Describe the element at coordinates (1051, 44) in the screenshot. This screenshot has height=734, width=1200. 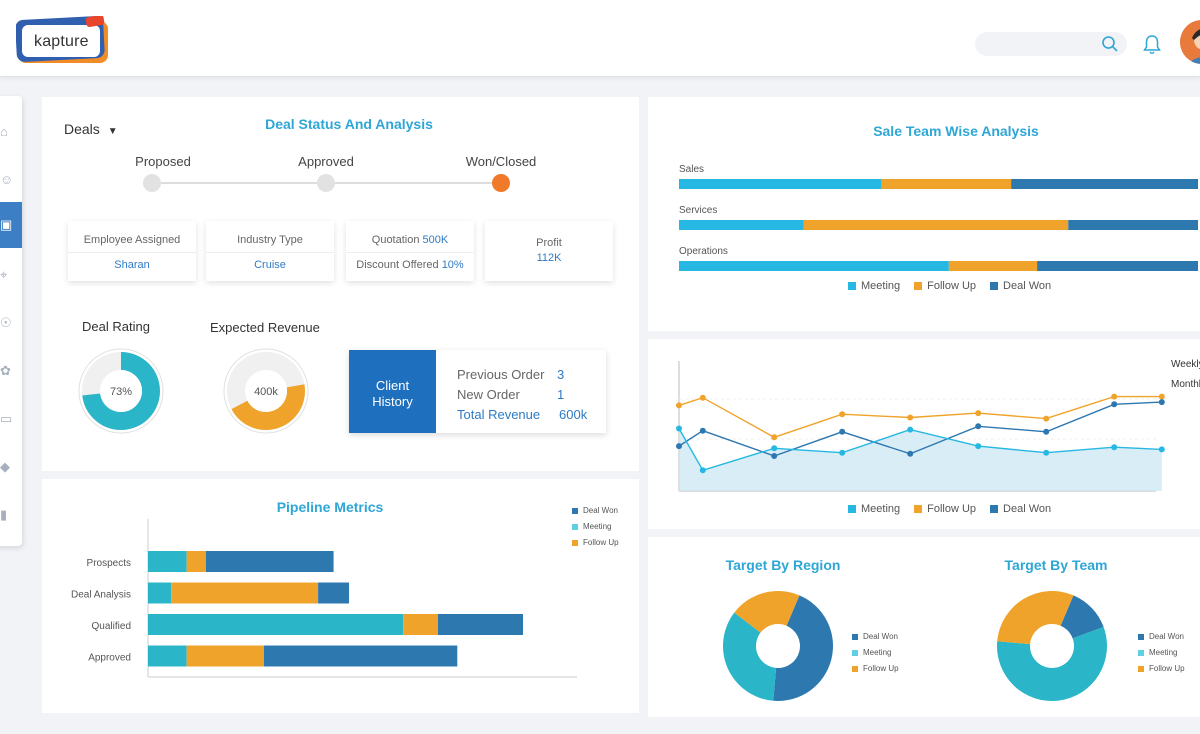
I see `search-input` at that location.